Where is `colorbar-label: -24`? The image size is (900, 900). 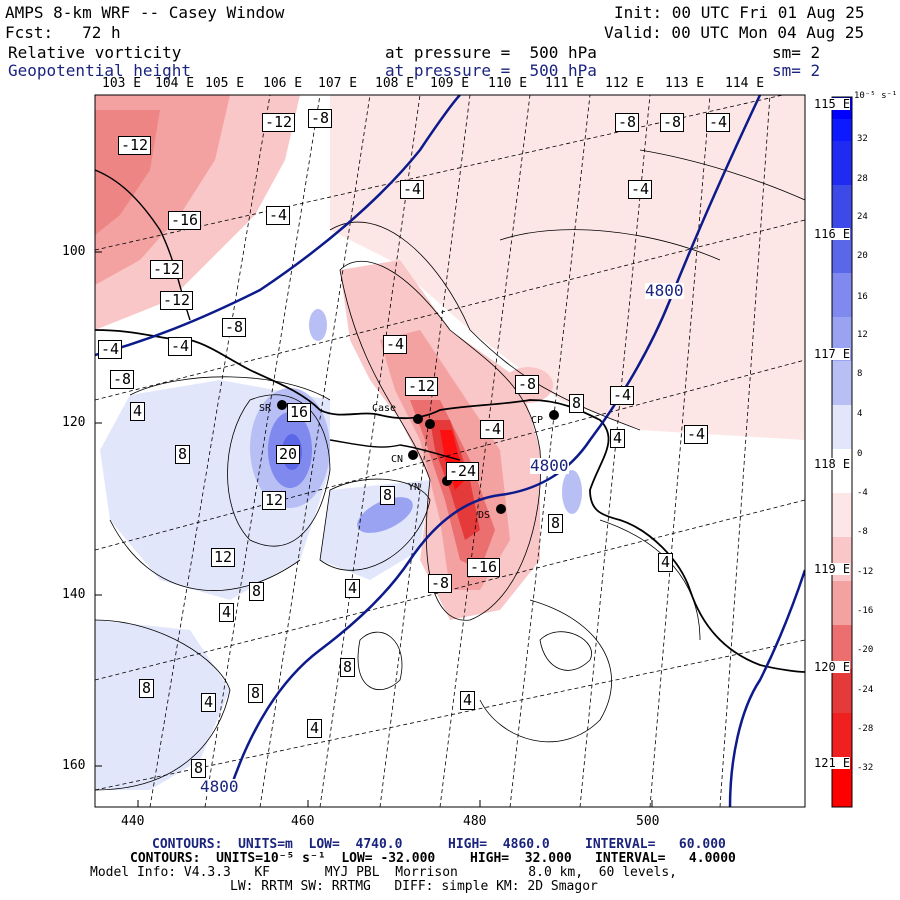
colorbar-label: -24 is located at coordinates (865, 690).